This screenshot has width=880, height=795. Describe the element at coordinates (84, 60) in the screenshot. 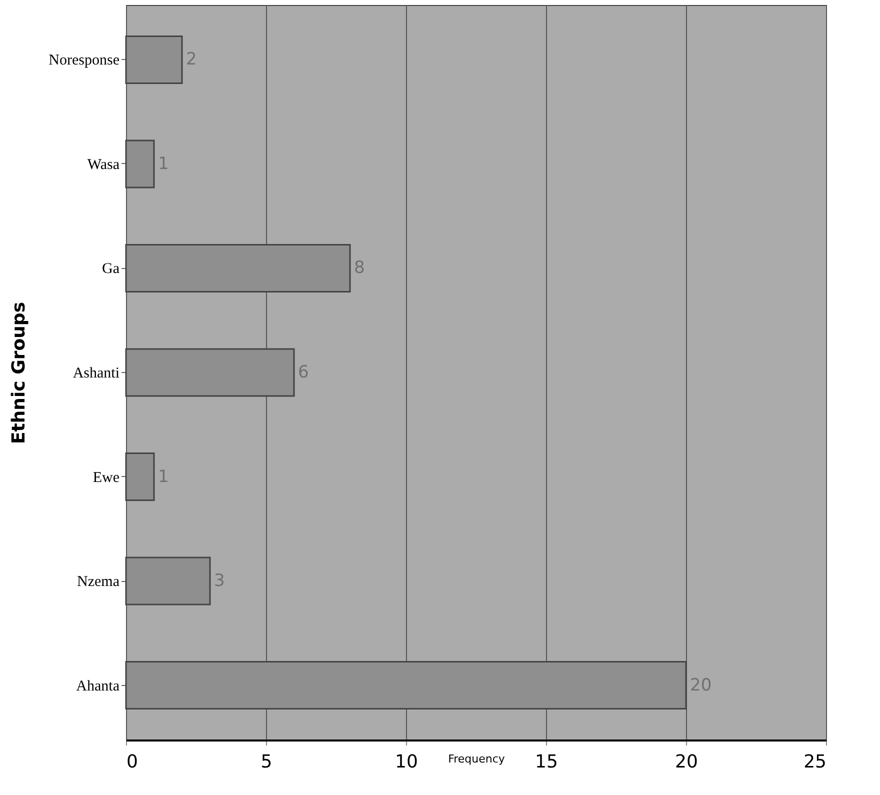

I see `y-tick-label: Noresponse` at that location.